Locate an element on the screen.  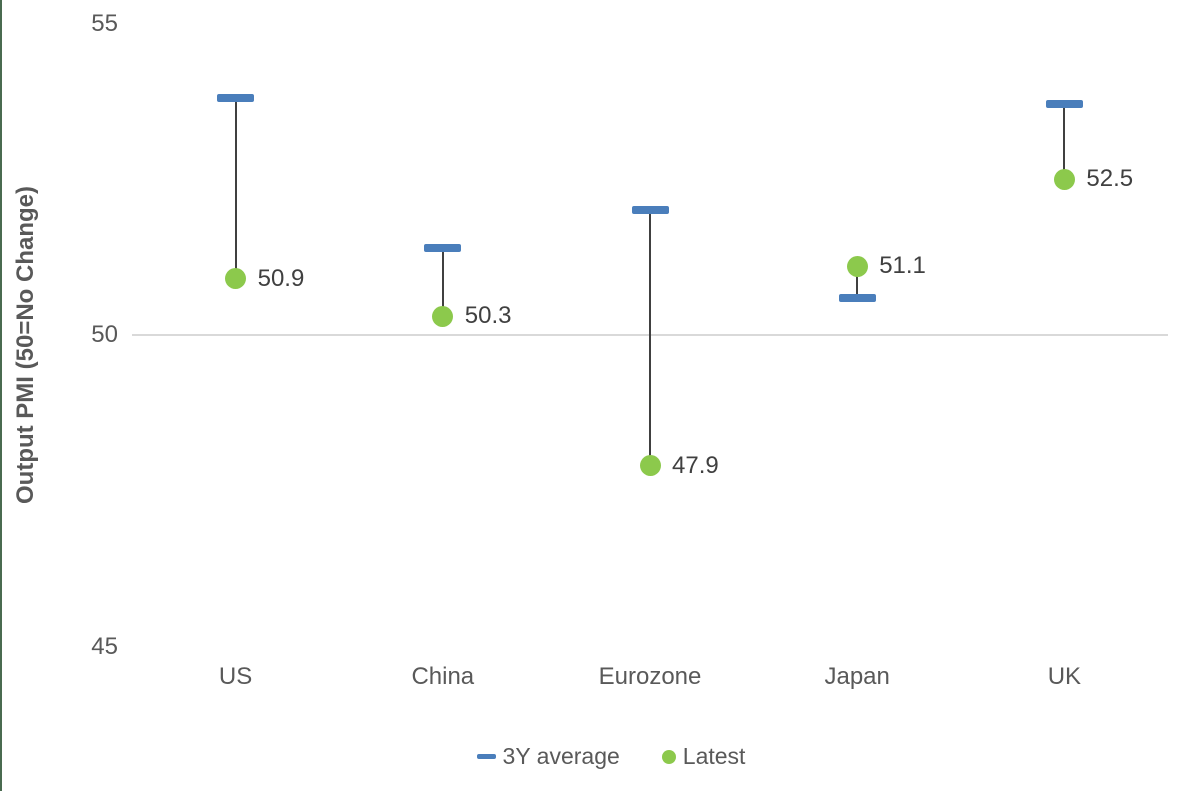
connector-eurozone is located at coordinates (650, 338).